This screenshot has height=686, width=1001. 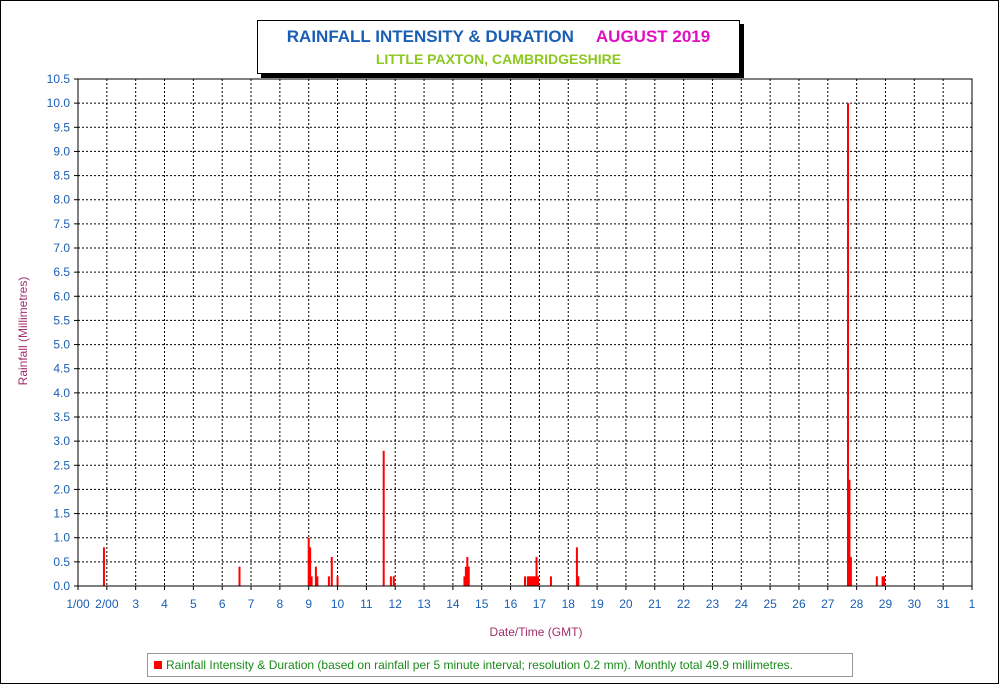 What do you see at coordinates (366, 604) in the screenshot?
I see `x-tick-label: 11` at bounding box center [366, 604].